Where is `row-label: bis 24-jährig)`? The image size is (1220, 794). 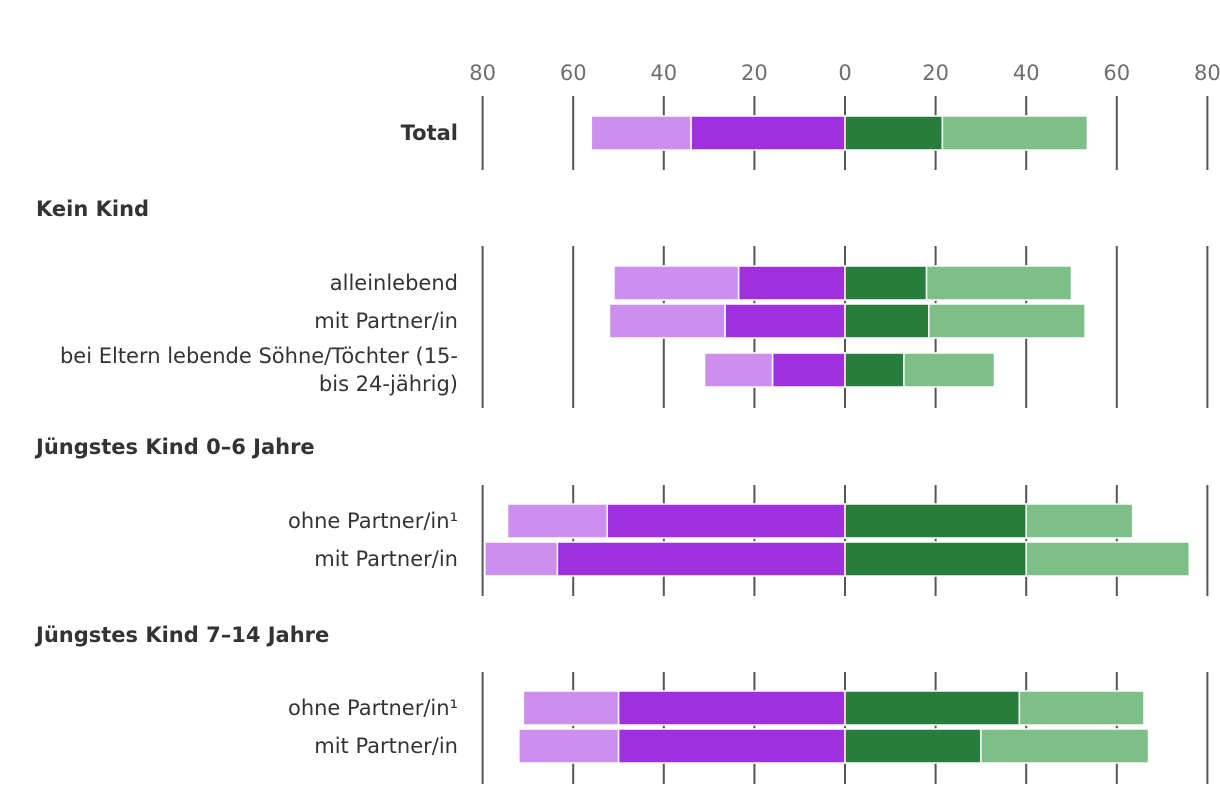 row-label: bis 24-jährig) is located at coordinates (388, 384).